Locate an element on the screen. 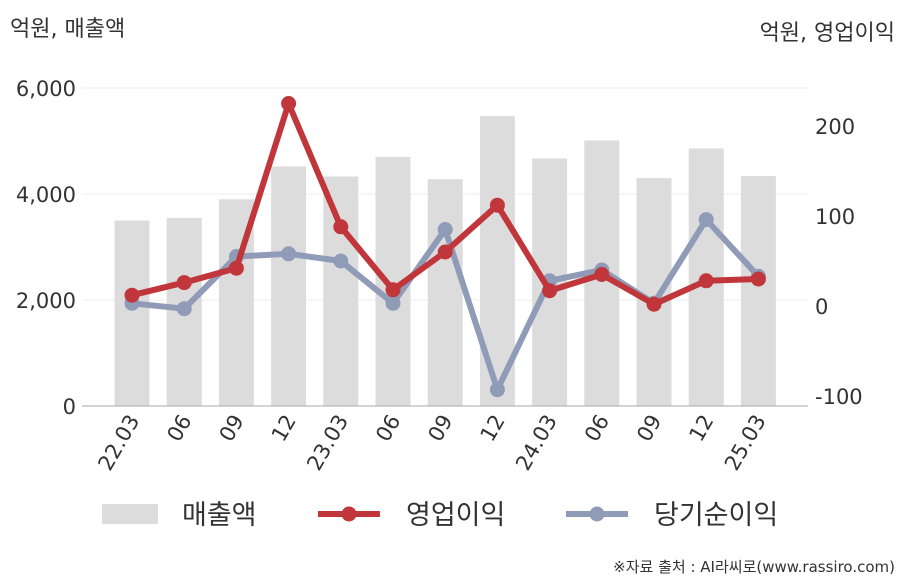 This screenshot has width=908, height=580. x-axis-ticks: 22.03 06 09 12 23.03 06 09 12 24.03 06 09 12 25.03 is located at coordinates (431, 443).